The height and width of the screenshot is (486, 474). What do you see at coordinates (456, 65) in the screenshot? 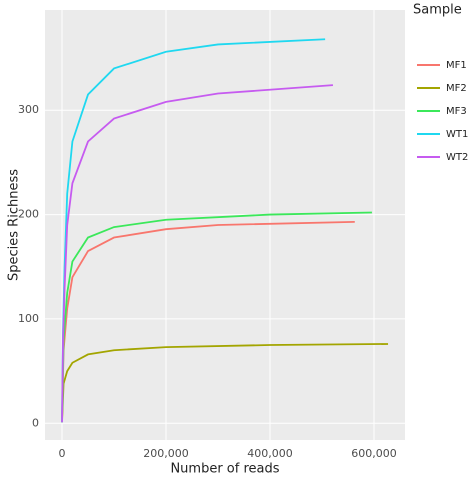
I see `legend-label: MF1` at bounding box center [456, 65].